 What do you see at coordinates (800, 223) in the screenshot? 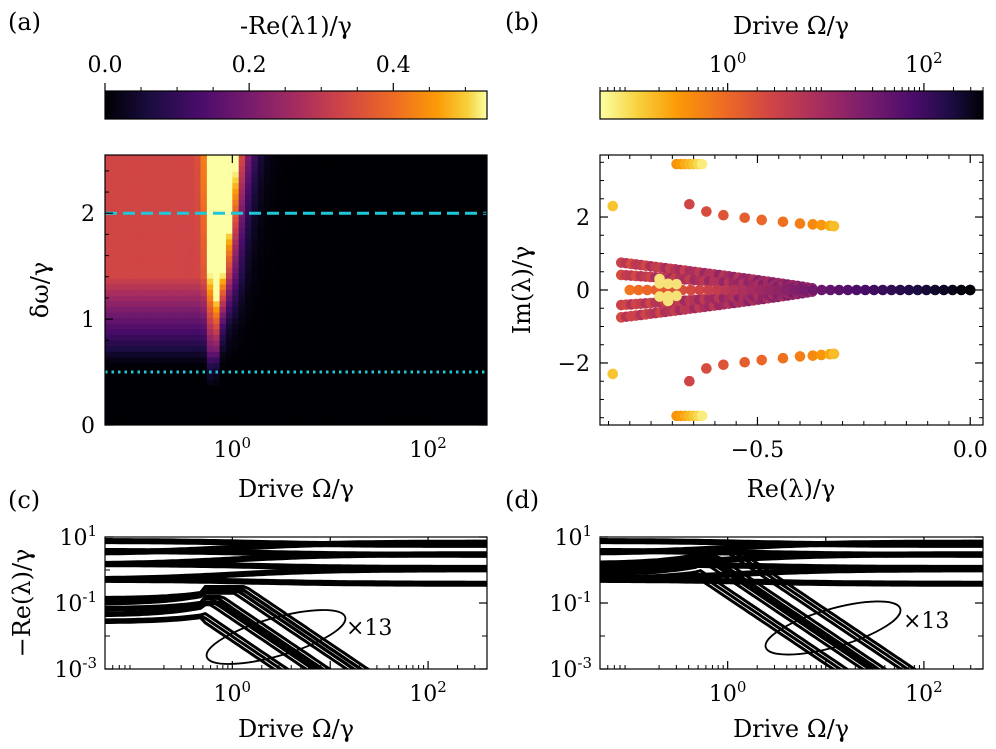
I see `scatter-point-upper-branch` at bounding box center [800, 223].